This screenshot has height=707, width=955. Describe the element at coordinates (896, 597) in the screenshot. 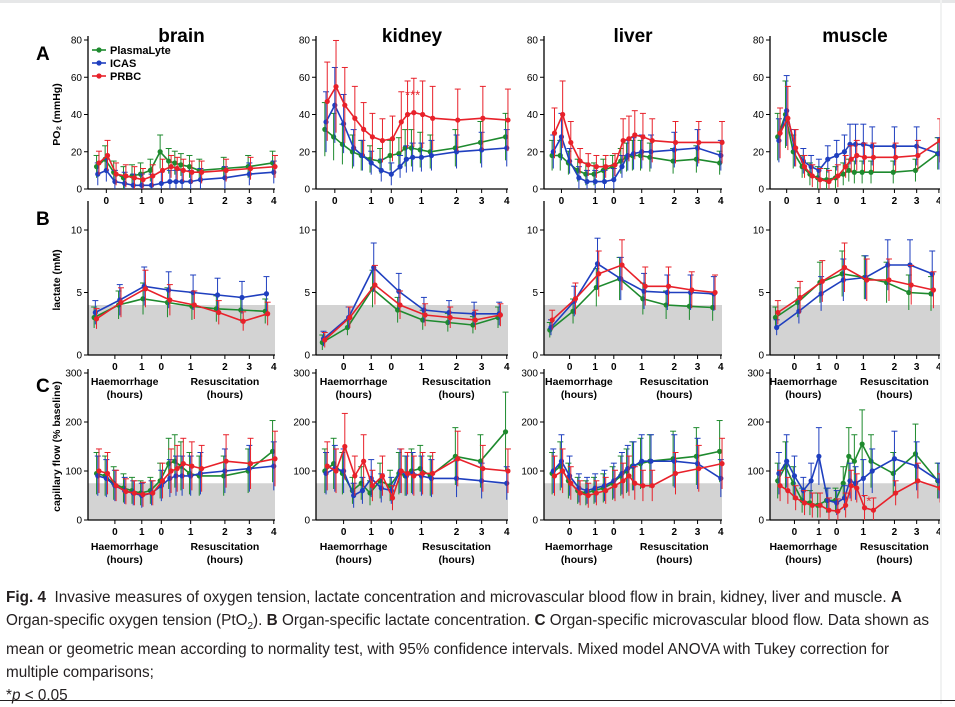

I see `caption-a-label: A` at that location.